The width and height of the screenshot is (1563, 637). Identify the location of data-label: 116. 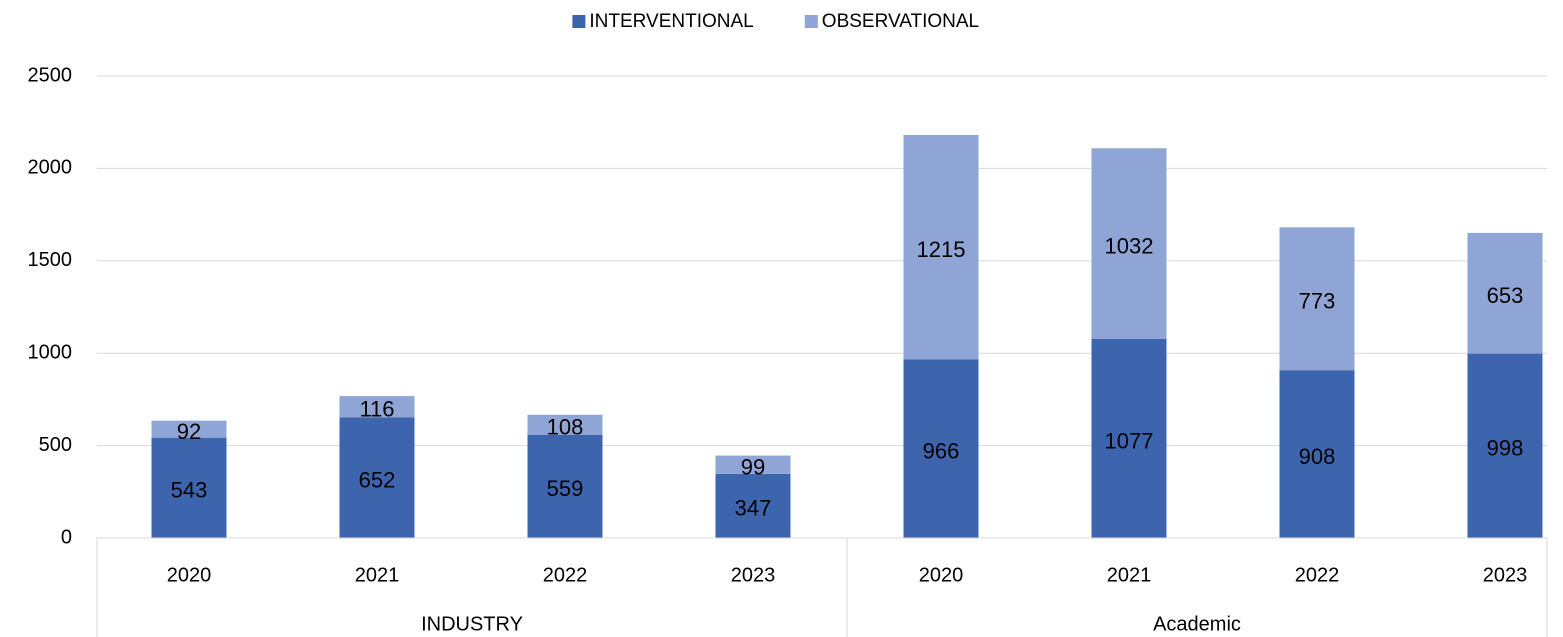
(376, 409).